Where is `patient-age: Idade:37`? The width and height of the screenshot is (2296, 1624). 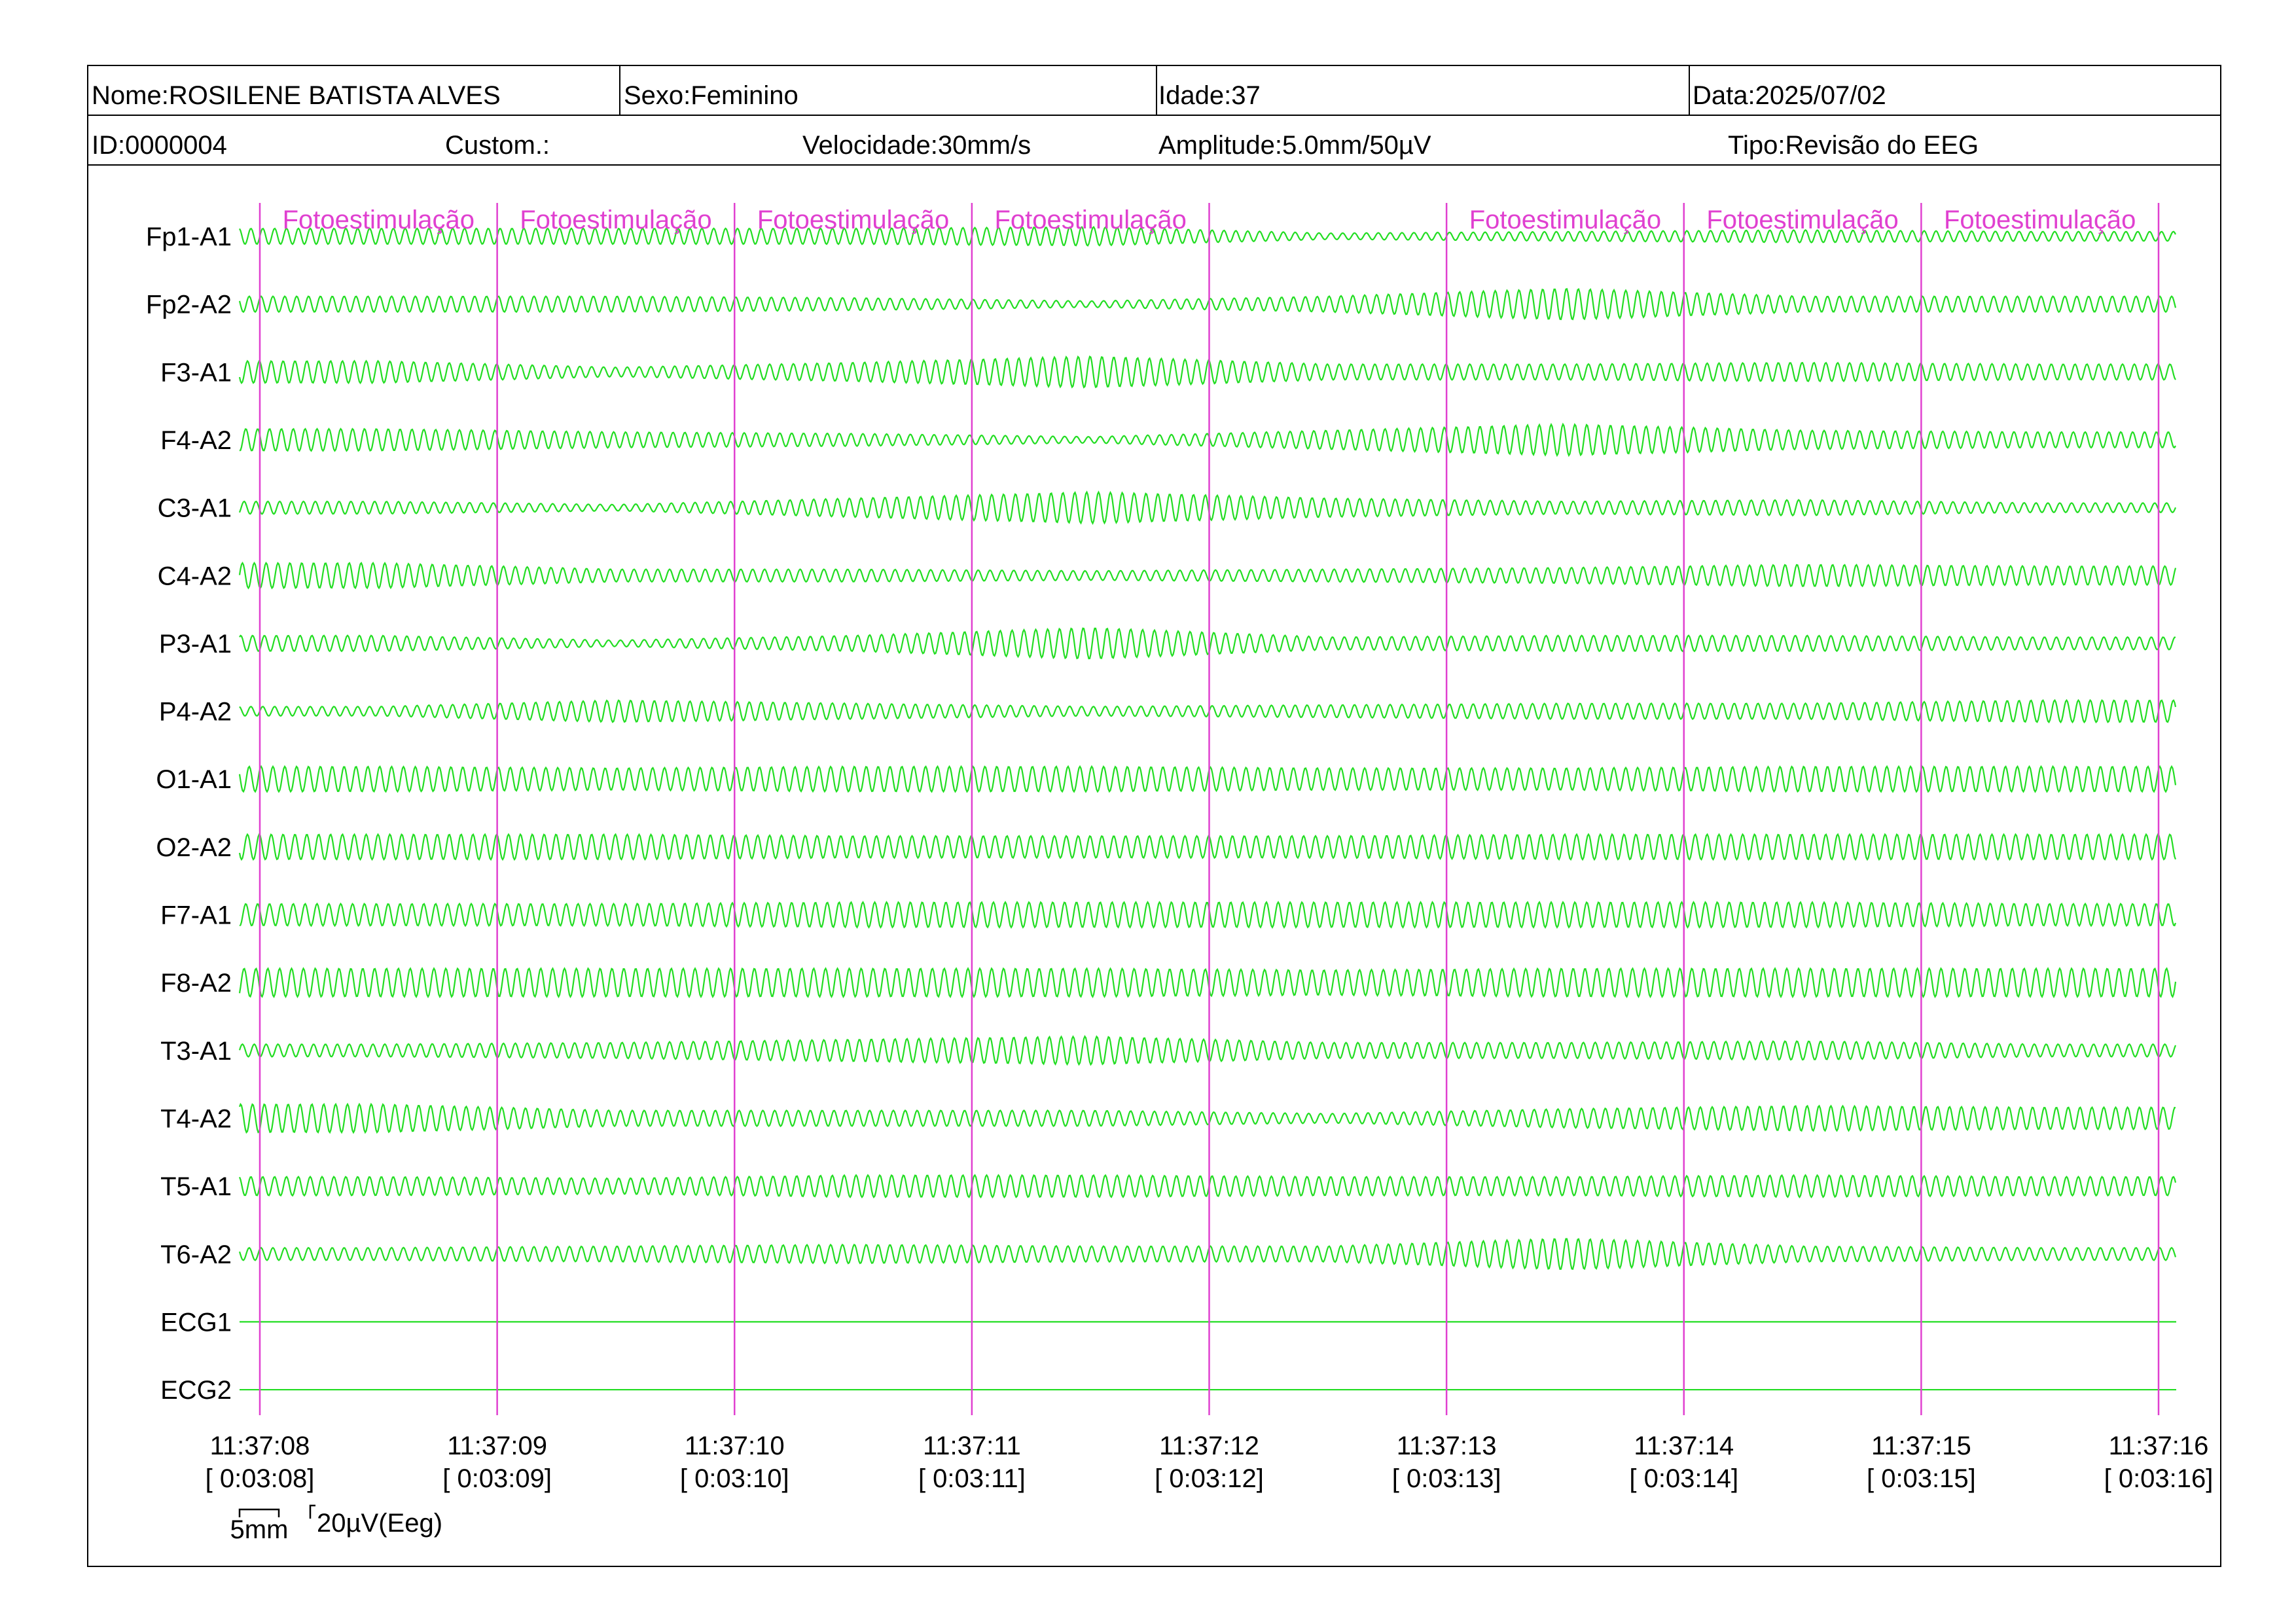 patient-age: Idade:37 is located at coordinates (1209, 95).